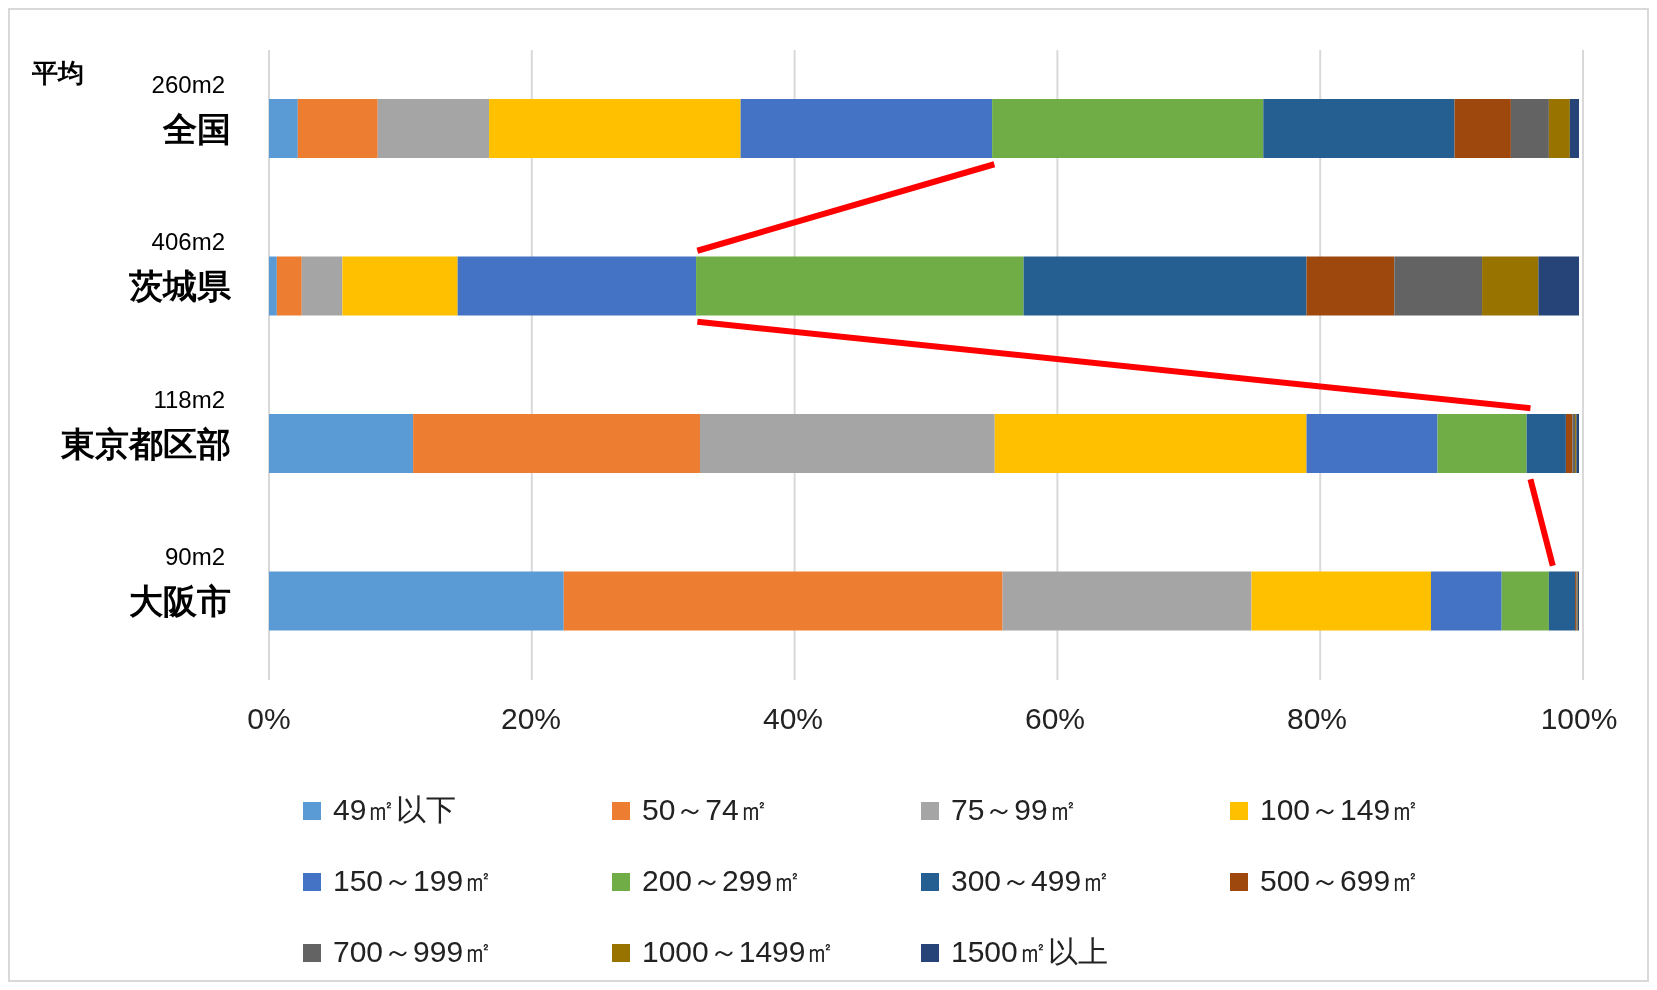 This screenshot has height=990, width=1657. What do you see at coordinates (739, 952) in the screenshot?
I see `legend-label: 1000～1499㎡` at bounding box center [739, 952].